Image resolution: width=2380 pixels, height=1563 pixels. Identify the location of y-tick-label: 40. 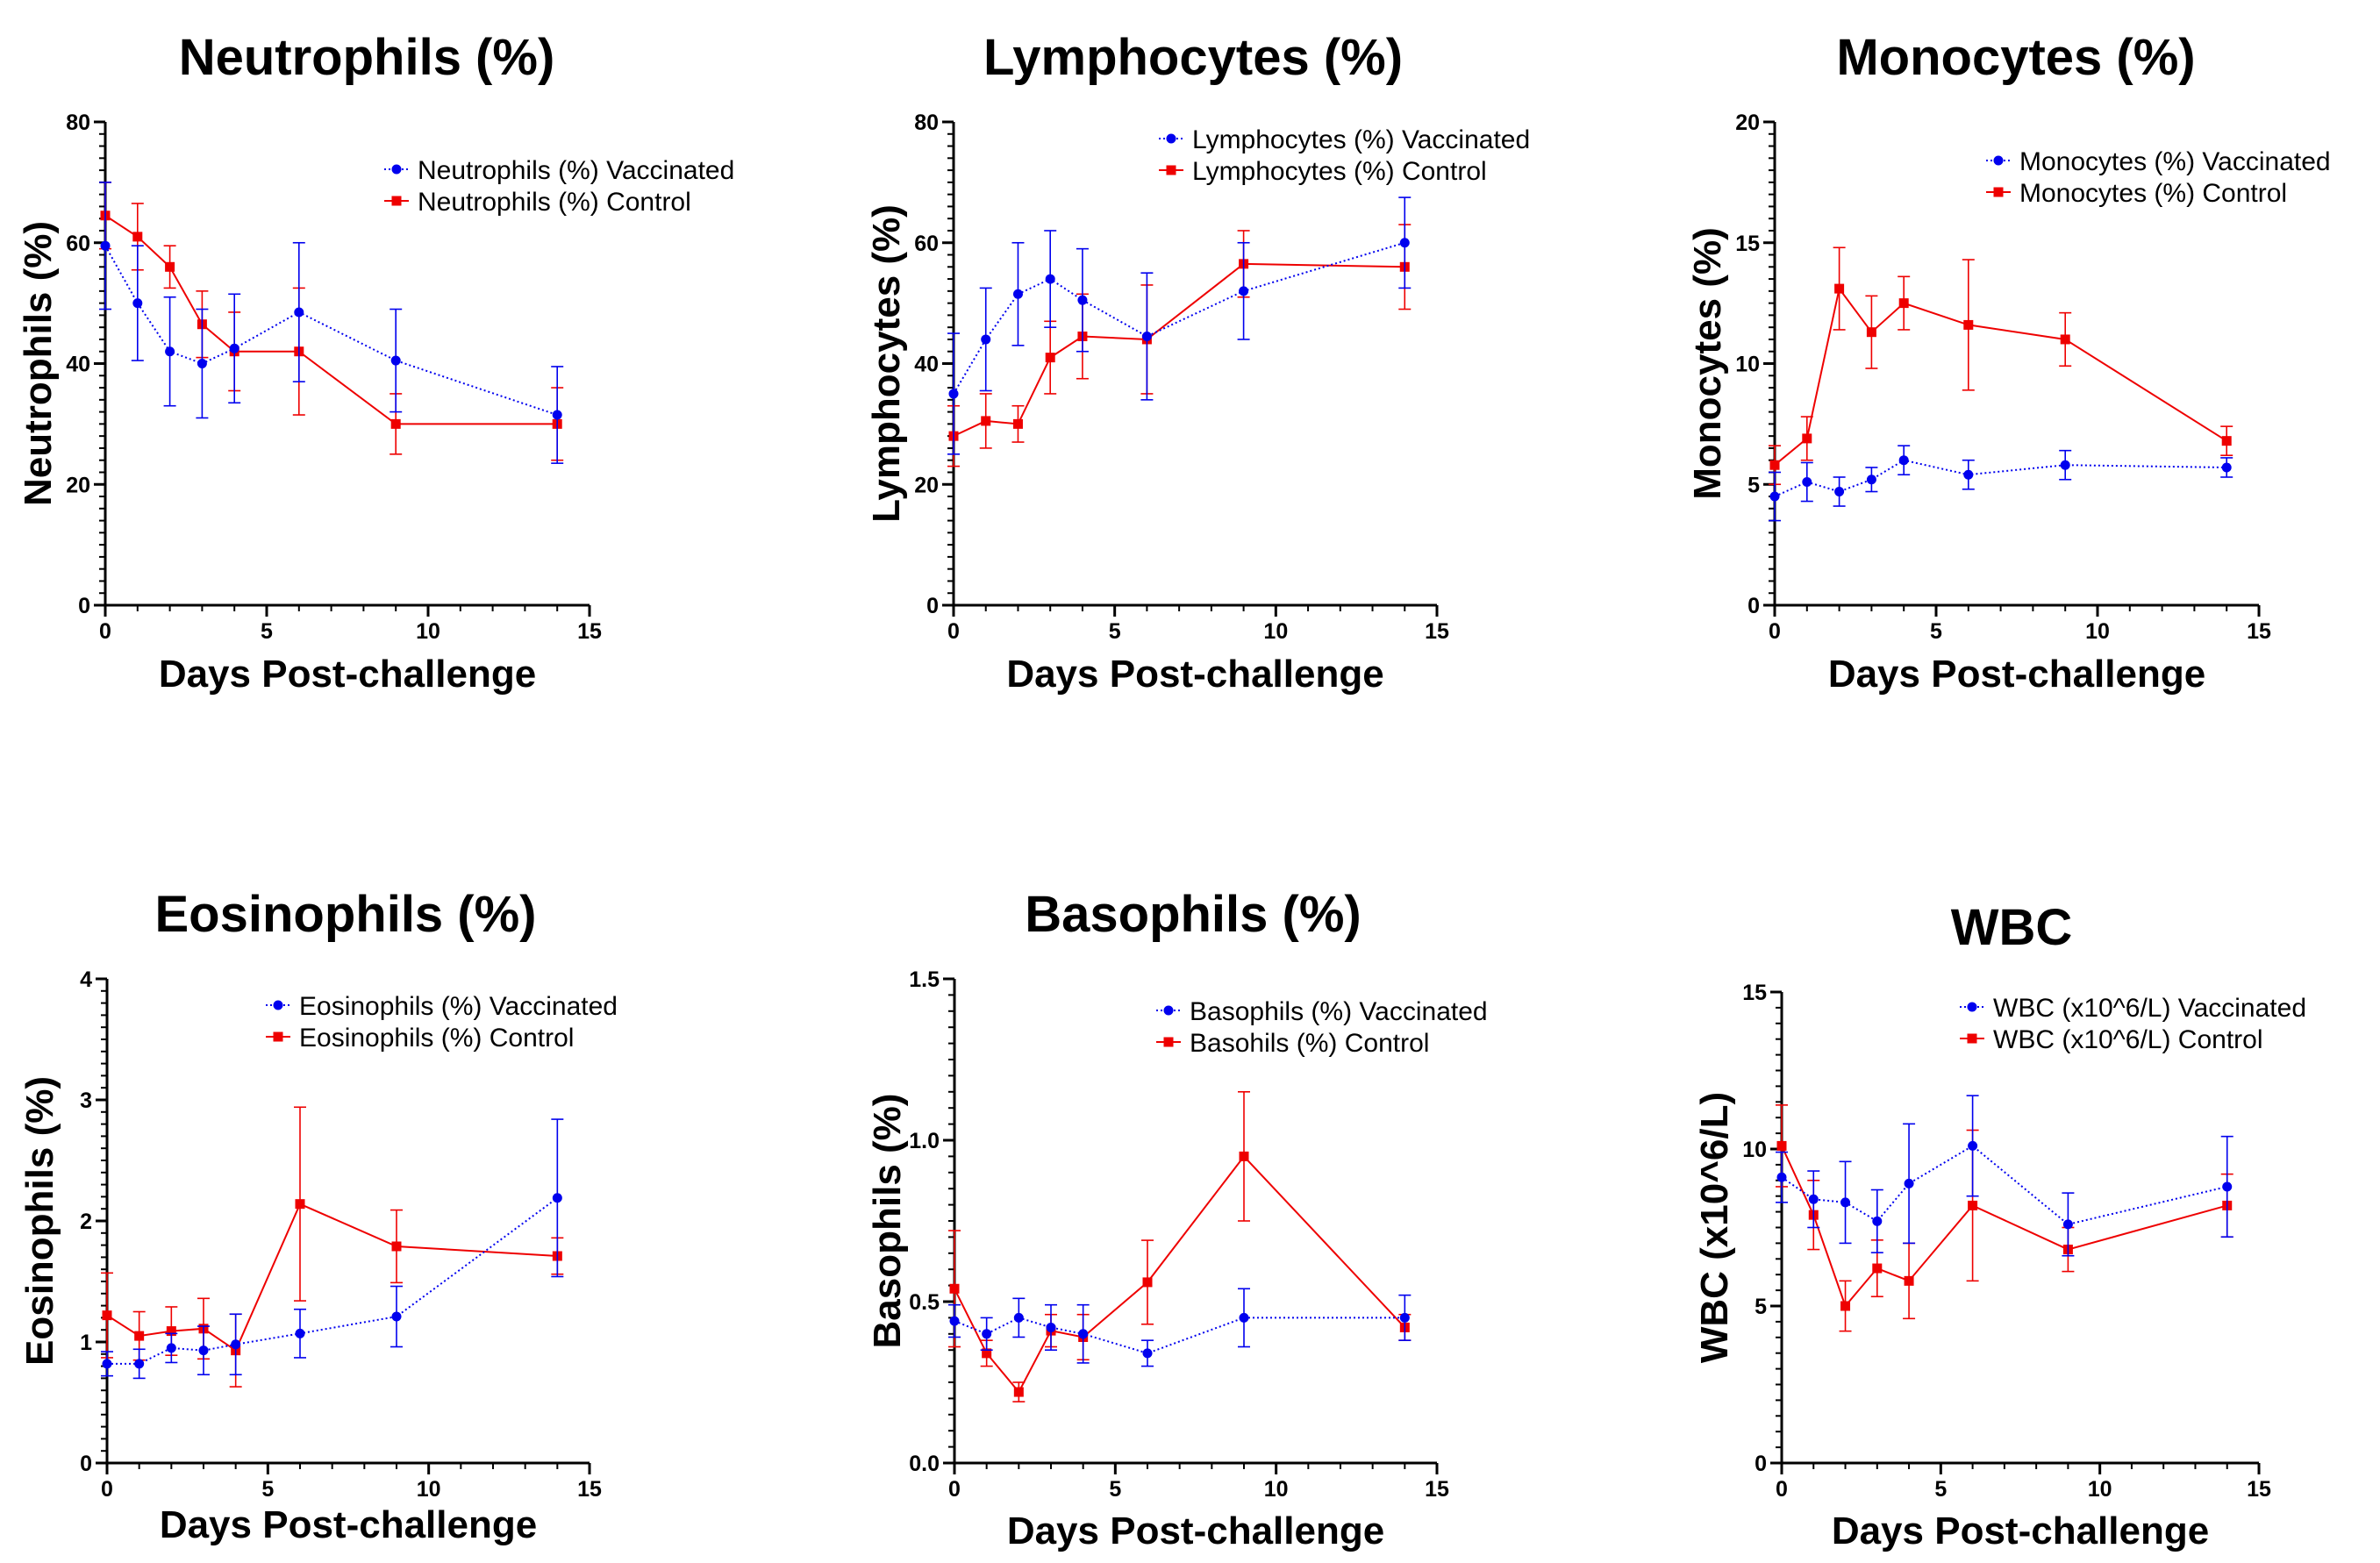
(926, 365).